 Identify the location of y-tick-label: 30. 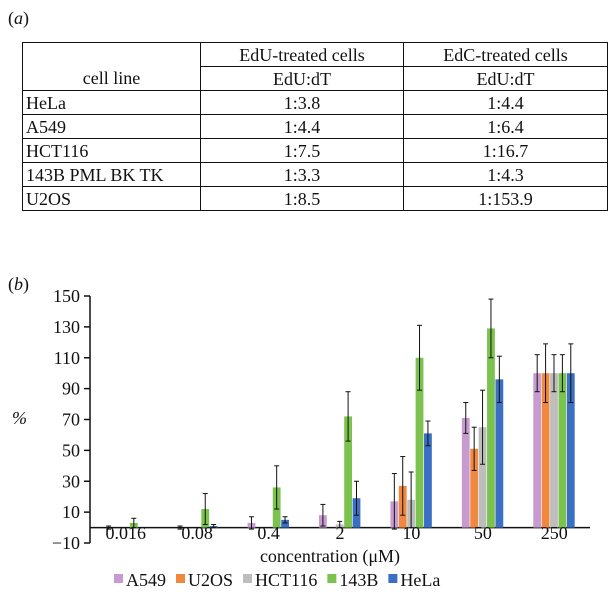
(71, 481).